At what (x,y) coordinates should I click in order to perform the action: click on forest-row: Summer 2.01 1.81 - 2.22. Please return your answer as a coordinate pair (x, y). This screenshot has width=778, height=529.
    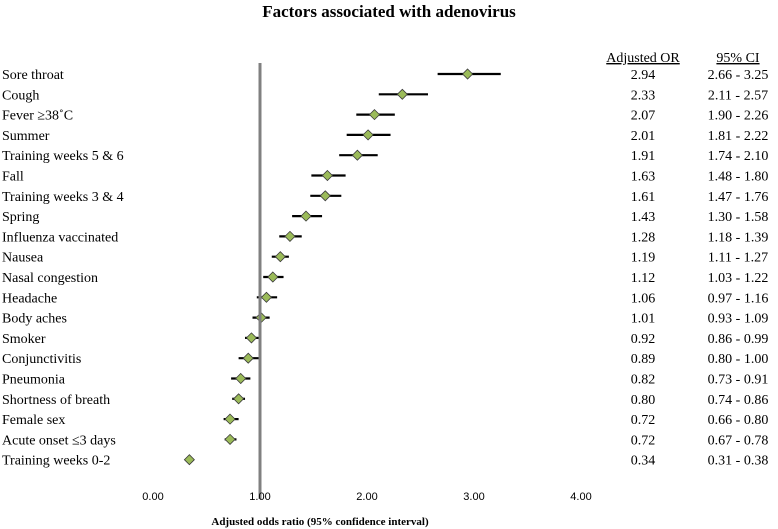
    Looking at the image, I should click on (385, 136).